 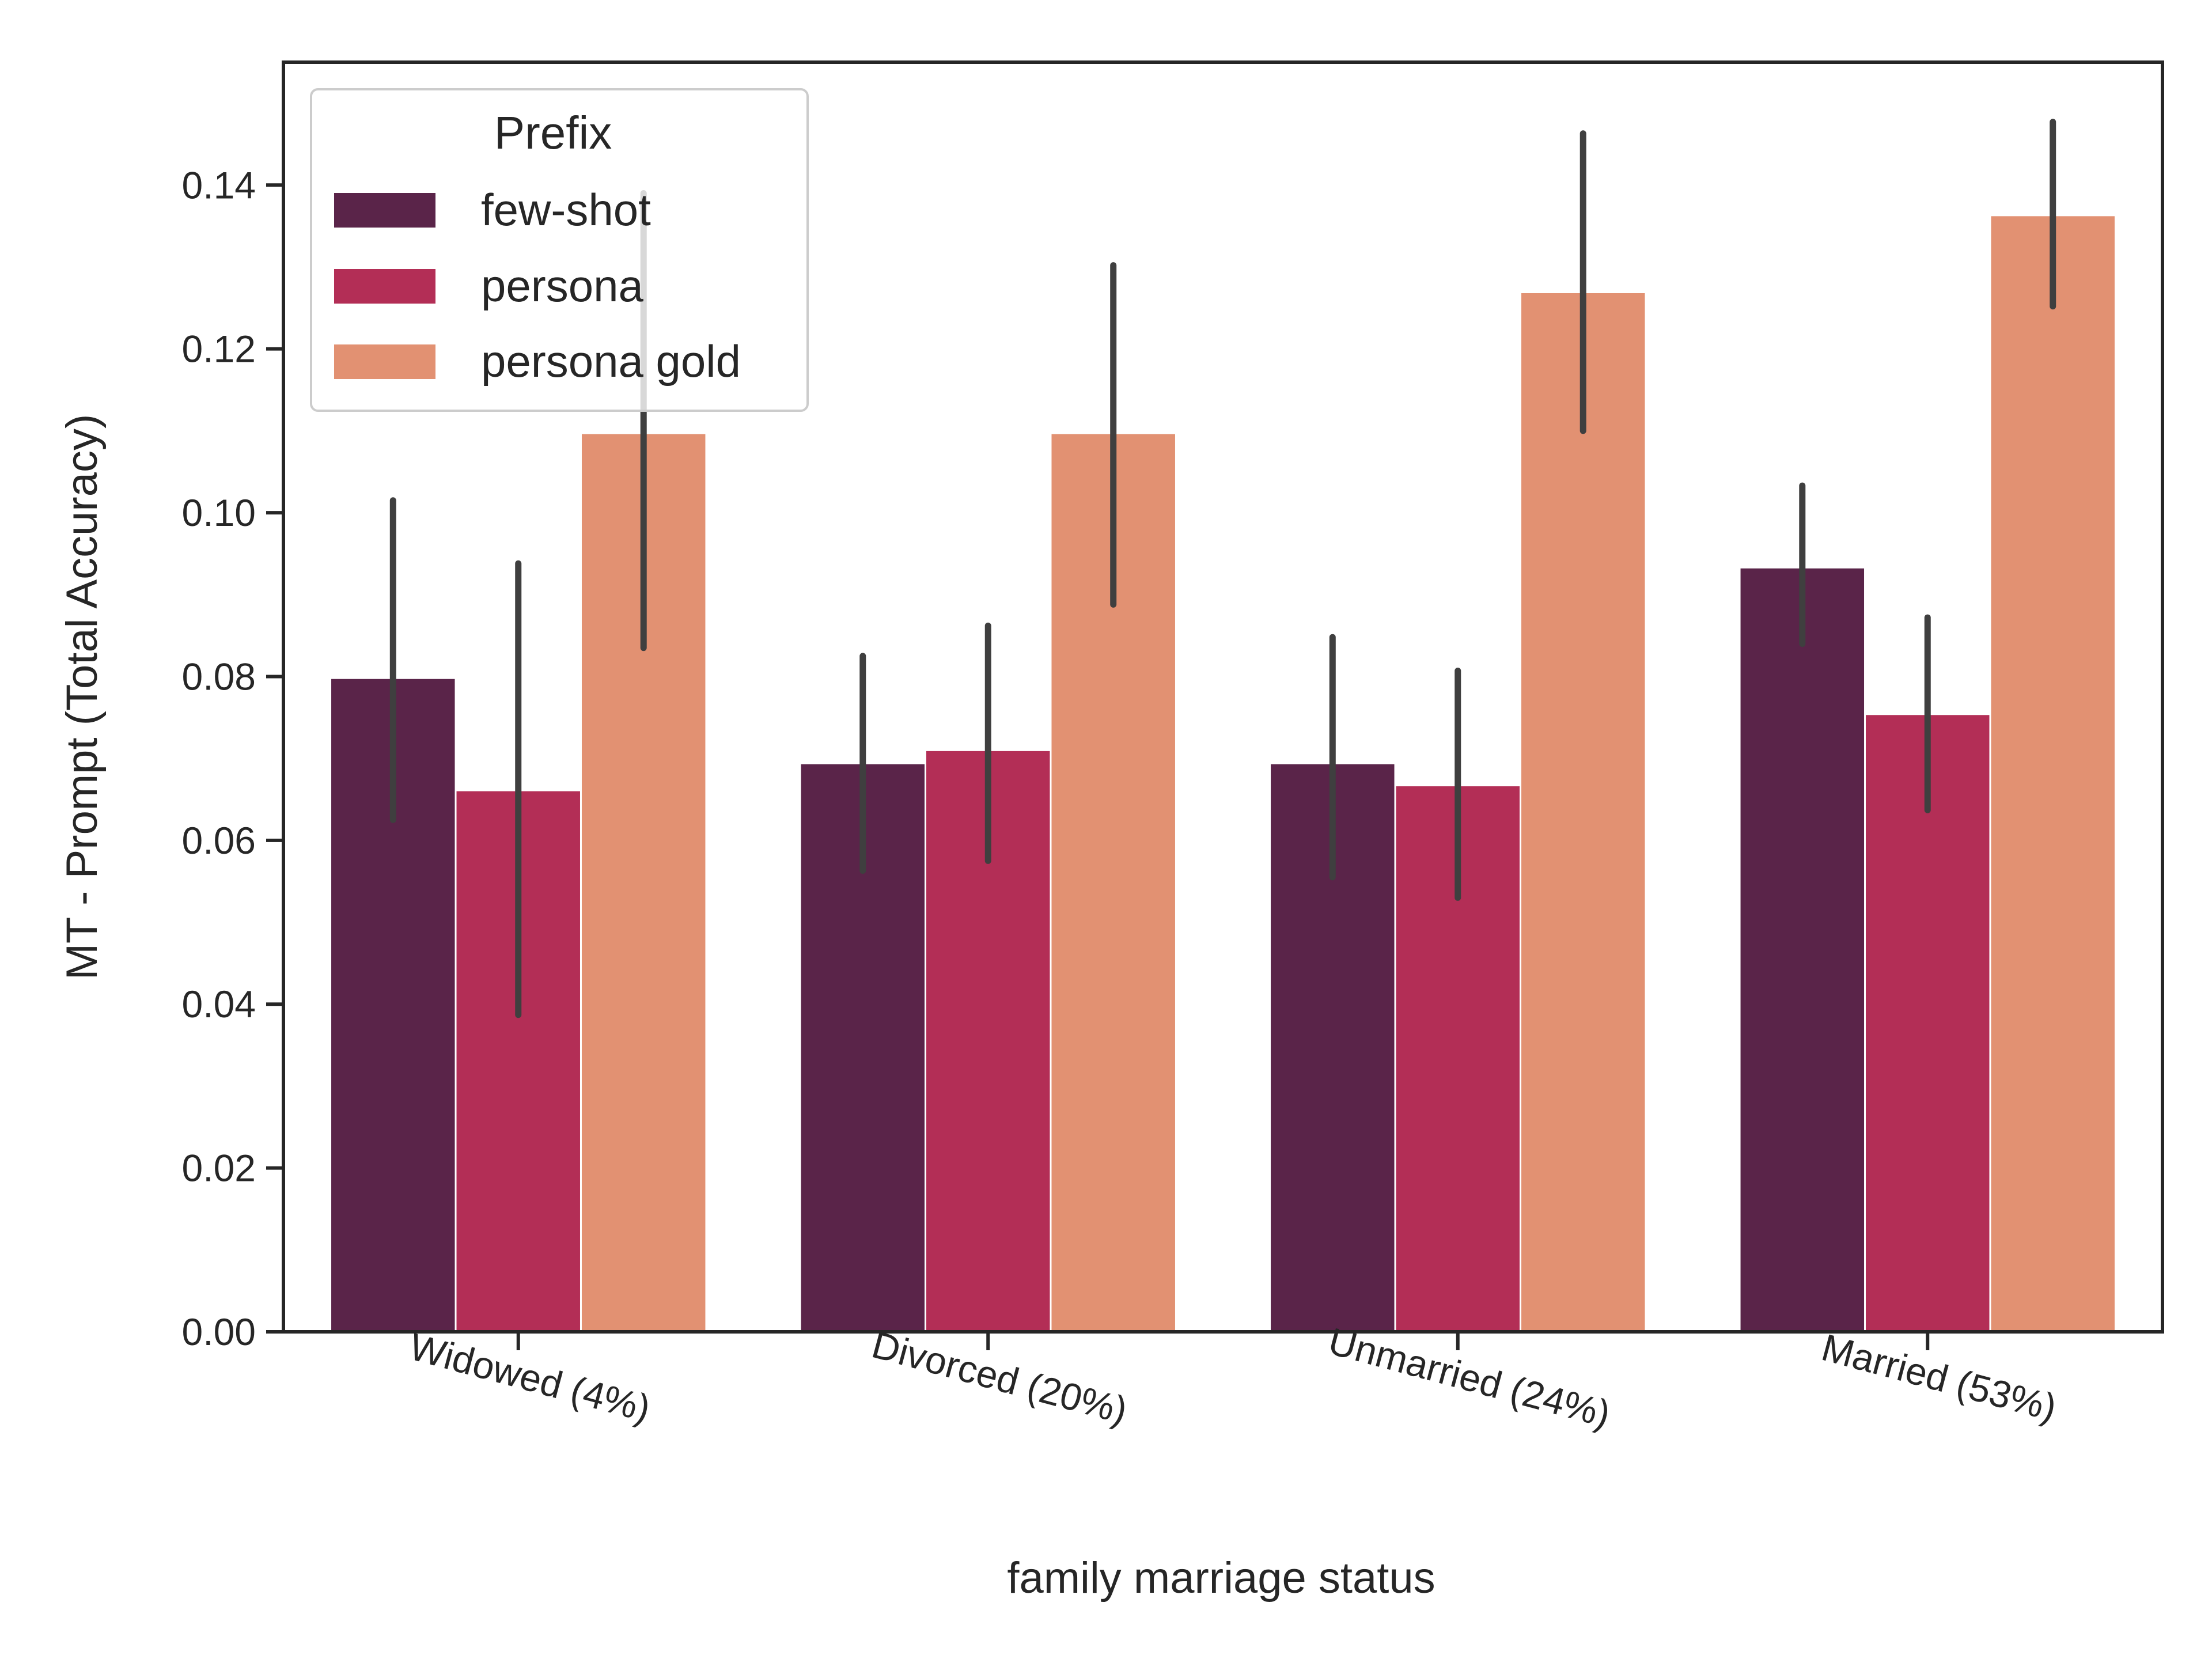 I want to click on legend-title: Prefix, so click(x=553, y=132).